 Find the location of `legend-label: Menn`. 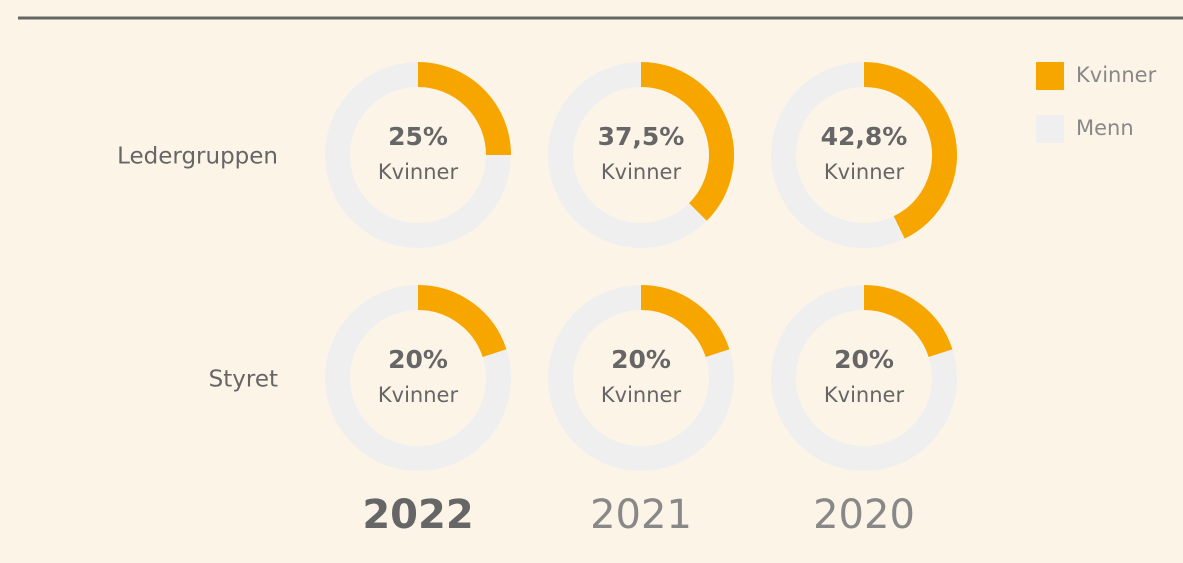

legend-label: Menn is located at coordinates (1105, 128).